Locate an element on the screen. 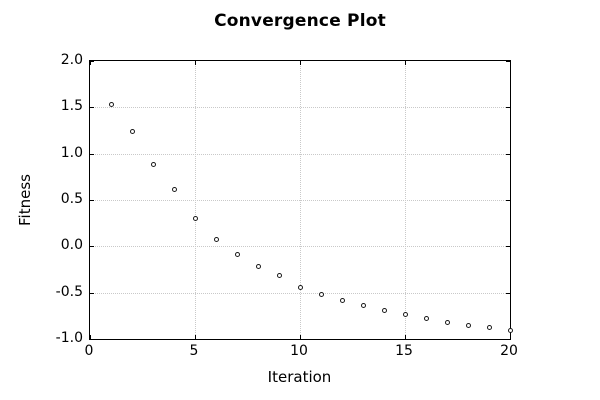 This screenshot has height=400, width=600. y-tick-label: 0.5 is located at coordinates (71, 199).